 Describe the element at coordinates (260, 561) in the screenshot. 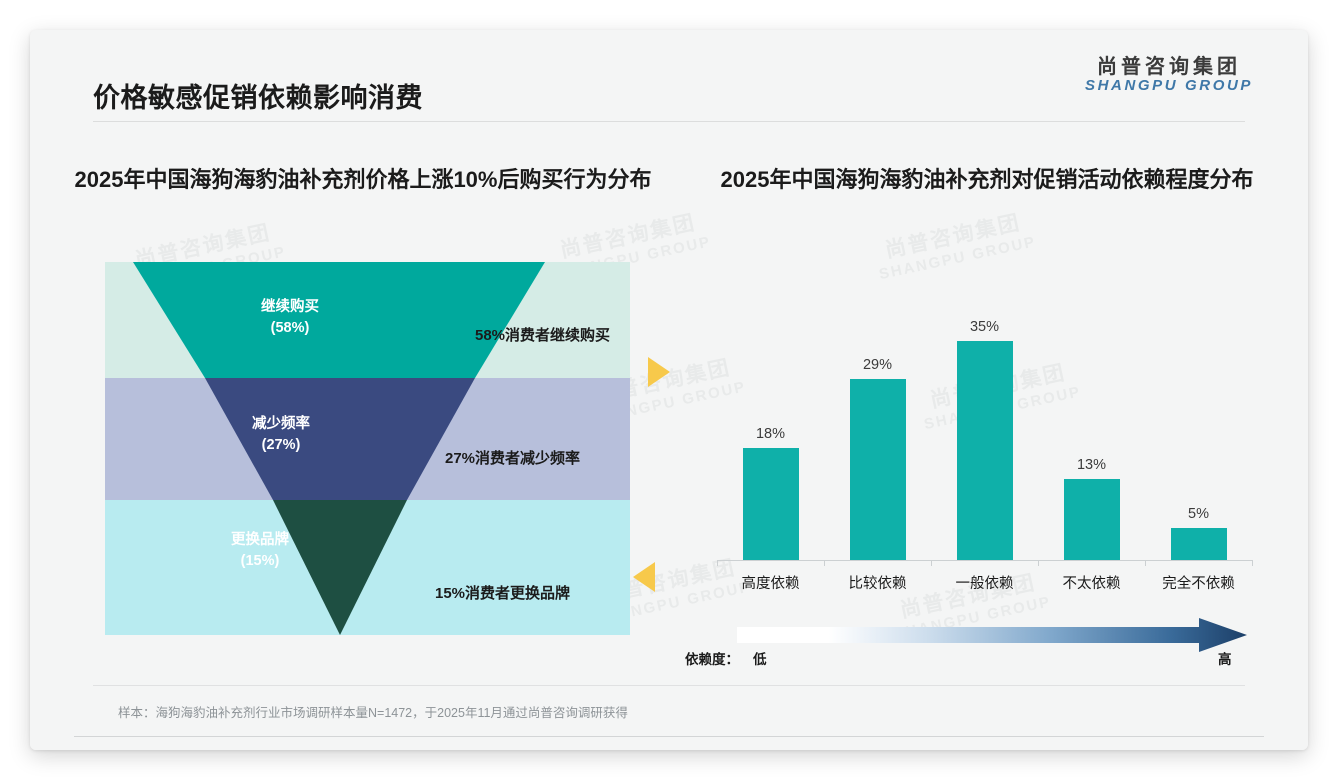

I see `funnel-segment-value: (15%)` at that location.